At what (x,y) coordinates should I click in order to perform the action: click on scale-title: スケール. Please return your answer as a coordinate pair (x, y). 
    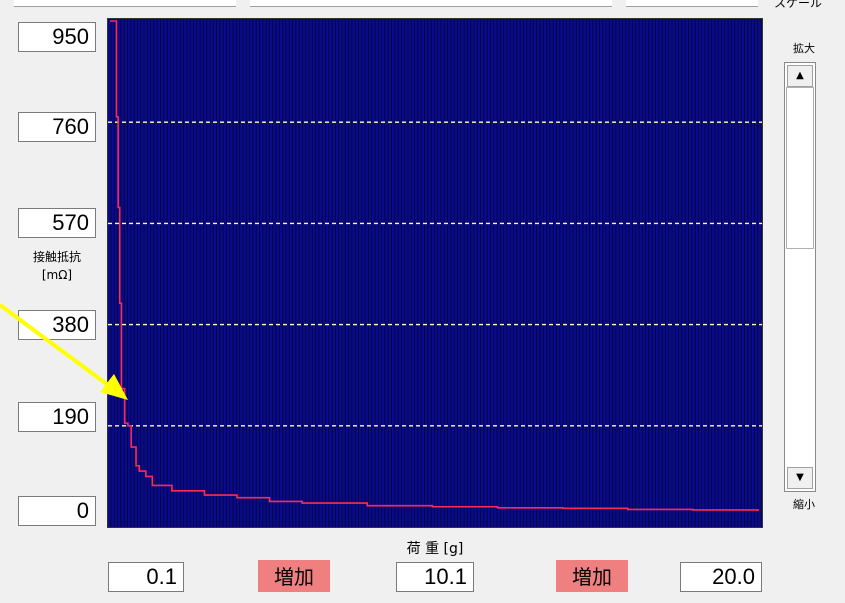
    Looking at the image, I should click on (798, 5).